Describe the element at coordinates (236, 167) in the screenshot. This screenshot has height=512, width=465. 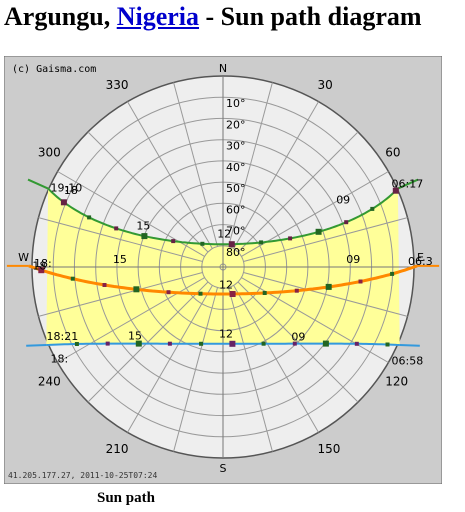
I see `altitude-label: 40°` at that location.